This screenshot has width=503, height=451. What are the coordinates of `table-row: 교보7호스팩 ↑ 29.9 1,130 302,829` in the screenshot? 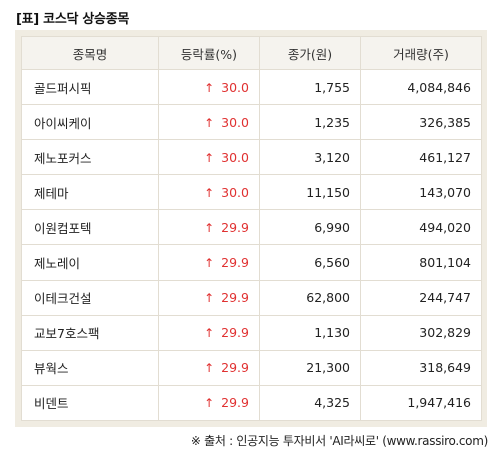 It's located at (251, 332).